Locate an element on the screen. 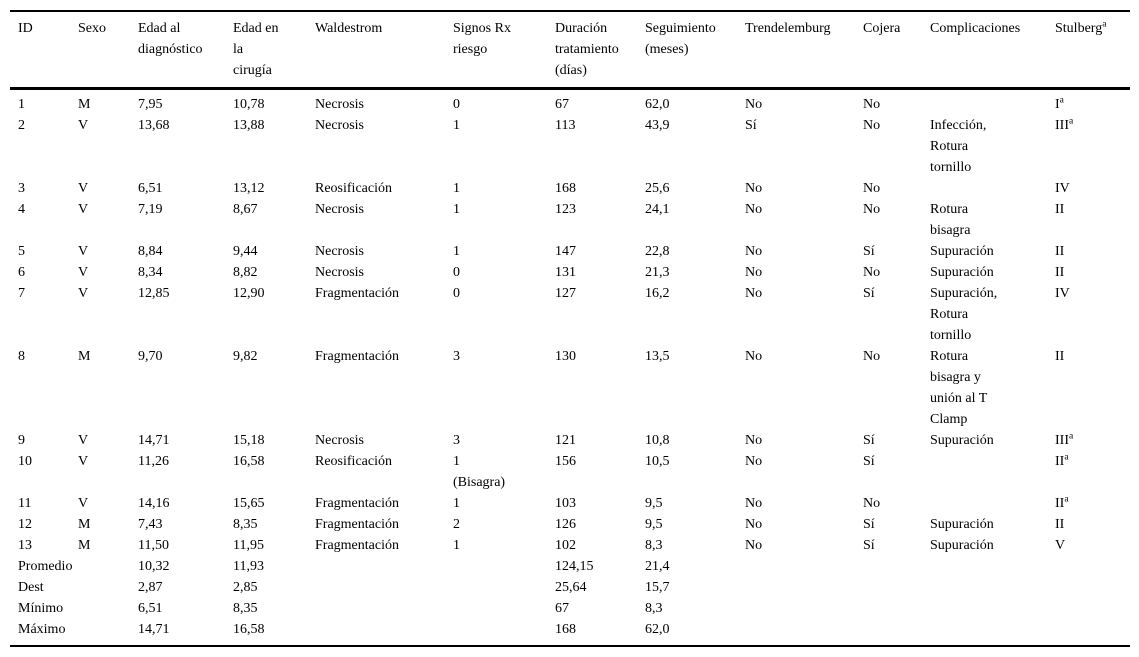  column-header: Complicaciones is located at coordinates (975, 28).